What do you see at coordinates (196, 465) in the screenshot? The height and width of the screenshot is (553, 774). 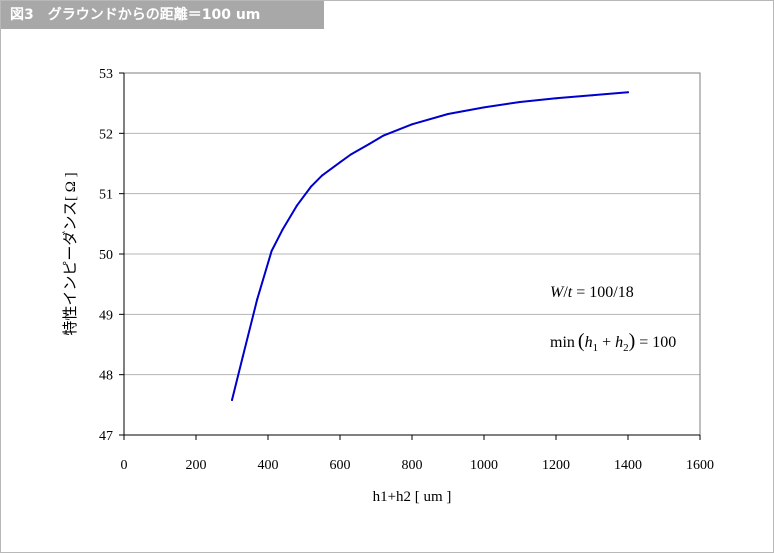 I see `x-tick-label-200: 200` at bounding box center [196, 465].